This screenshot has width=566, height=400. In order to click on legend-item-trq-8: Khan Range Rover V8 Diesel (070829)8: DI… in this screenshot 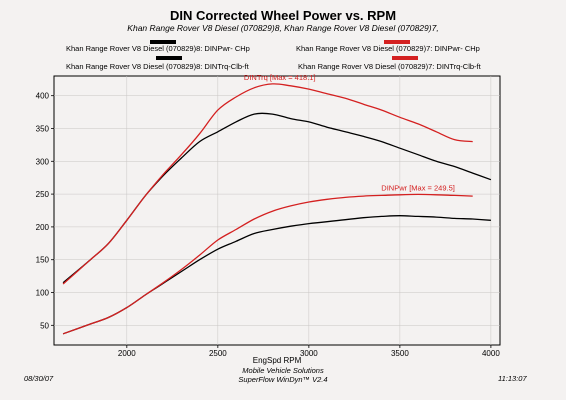, I will do `click(157, 66)`.